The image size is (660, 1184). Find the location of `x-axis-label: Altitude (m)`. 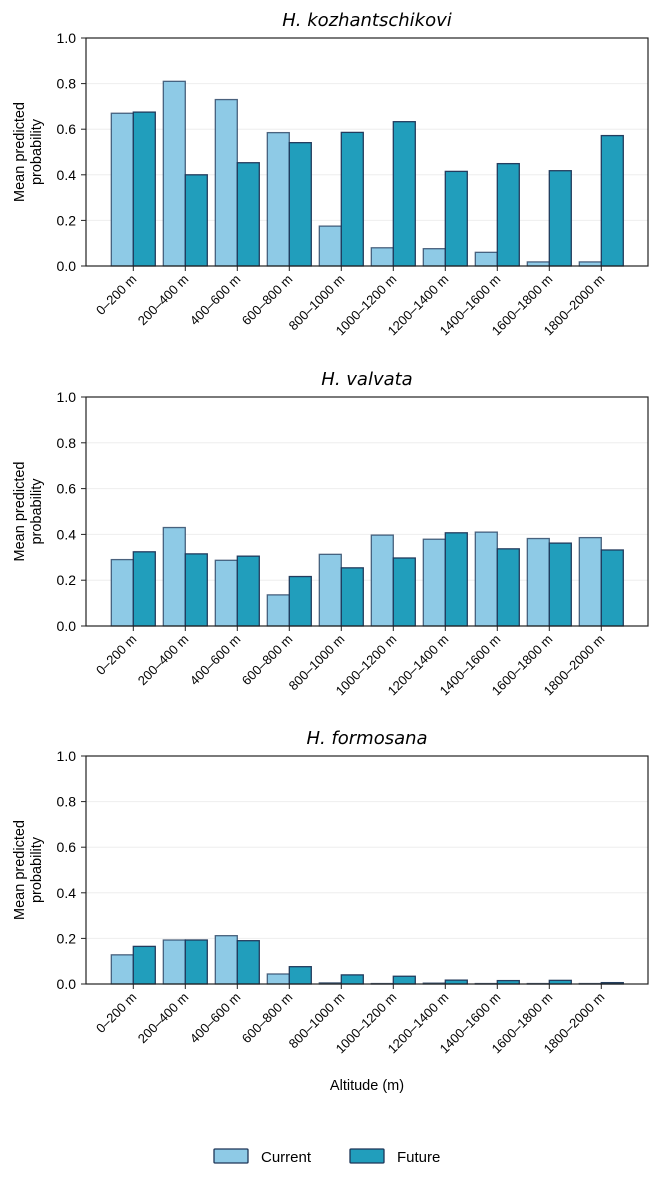

x-axis-label: Altitude (m) is located at coordinates (367, 1086).